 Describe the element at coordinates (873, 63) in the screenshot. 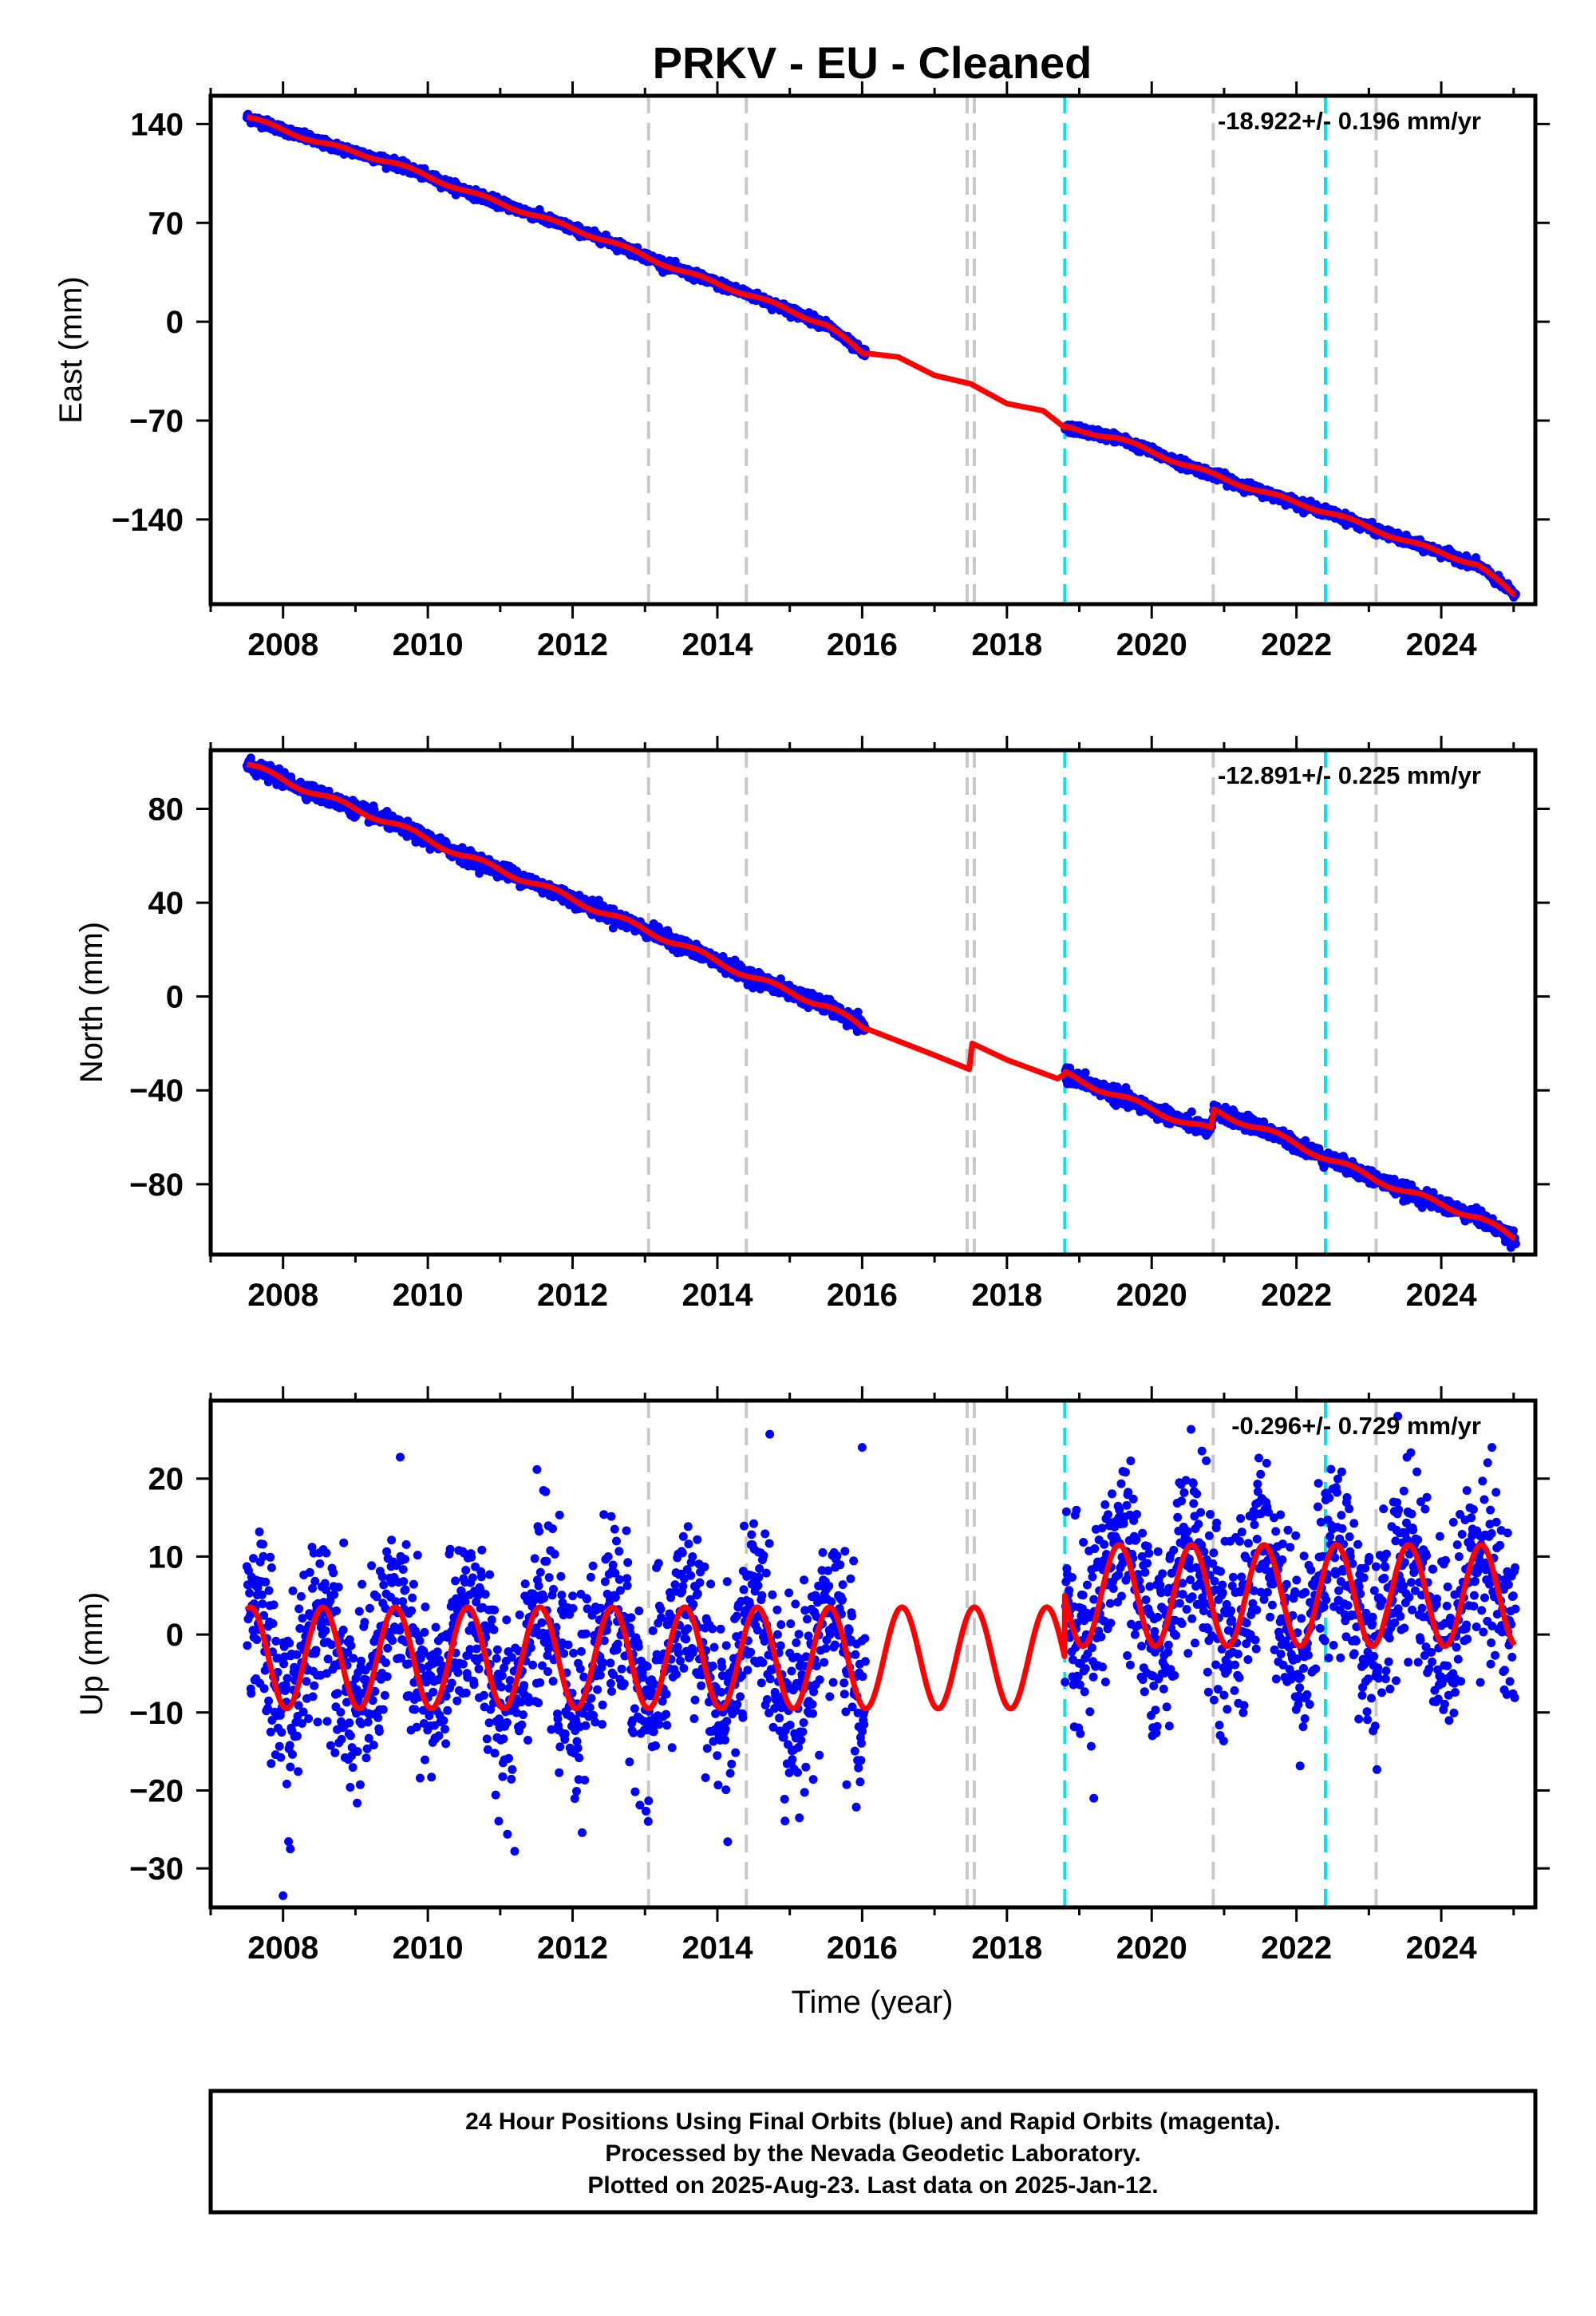

I see `chart-title: PRKV - EU - Cleaned` at that location.